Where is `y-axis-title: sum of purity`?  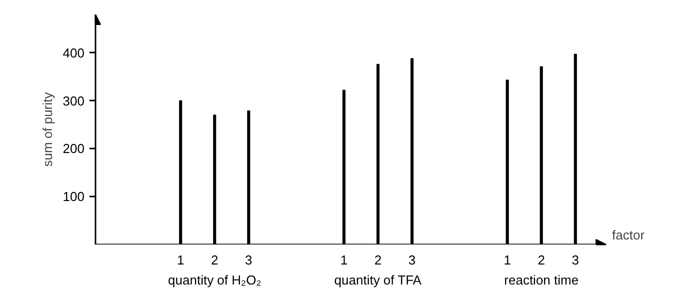 y-axis-title: sum of purity is located at coordinates (47, 129).